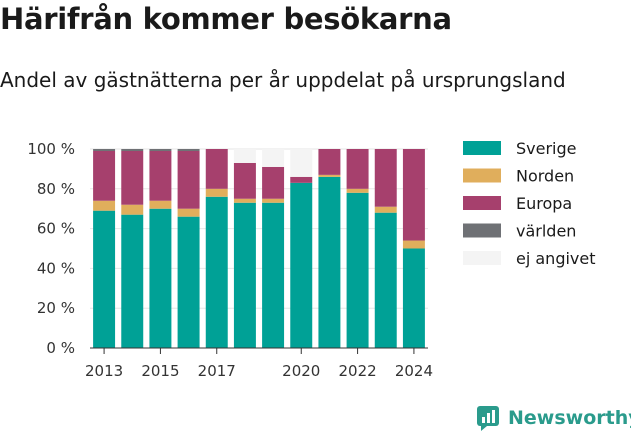 Image resolution: width=631 pixels, height=439 pixels. I want to click on legend-label: ej angivet, so click(556, 258).